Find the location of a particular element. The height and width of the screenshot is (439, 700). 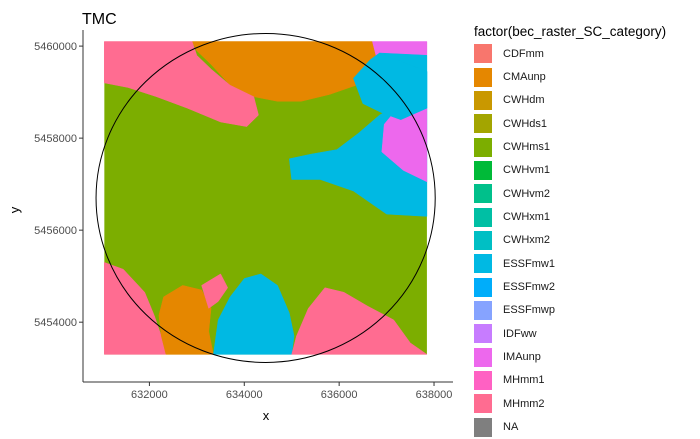

legend-item-essfmw1: ESSFmw1 is located at coordinates (585, 263).